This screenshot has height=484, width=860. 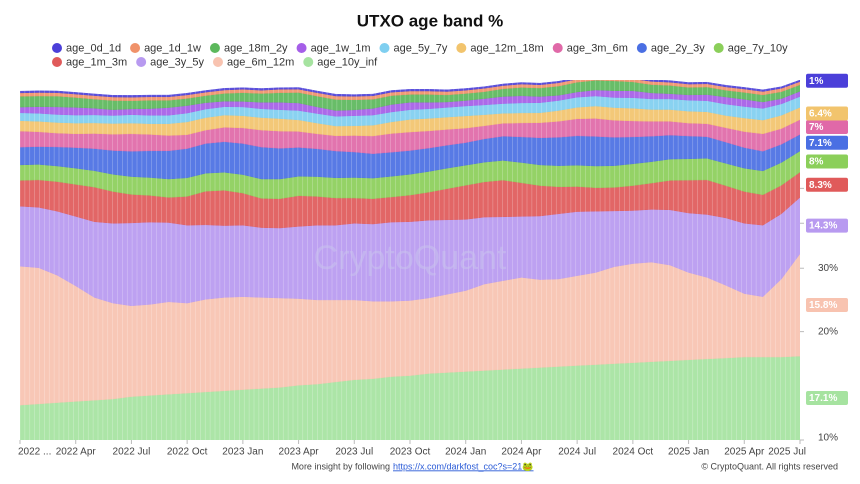 What do you see at coordinates (769, 466) in the screenshot?
I see `copyright: © CryptoQuant. All rights reserved` at bounding box center [769, 466].